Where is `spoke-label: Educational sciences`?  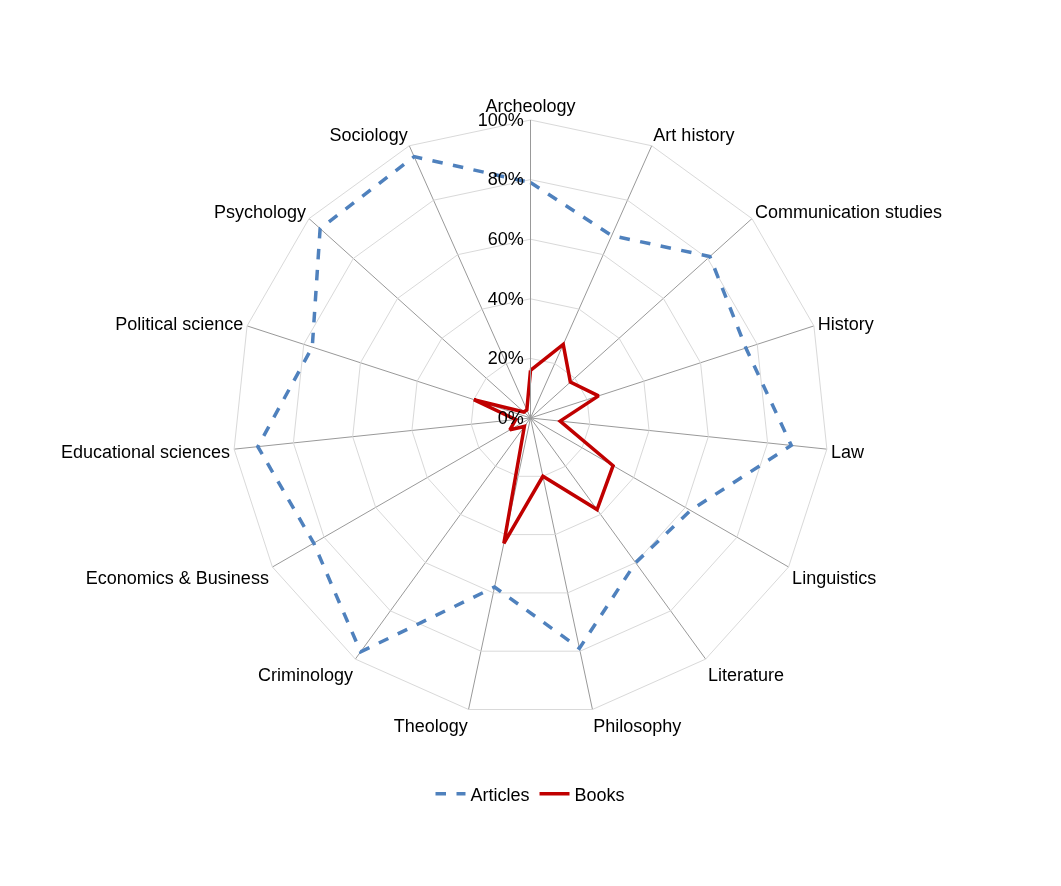 spoke-label: Educational sciences is located at coordinates (145, 451).